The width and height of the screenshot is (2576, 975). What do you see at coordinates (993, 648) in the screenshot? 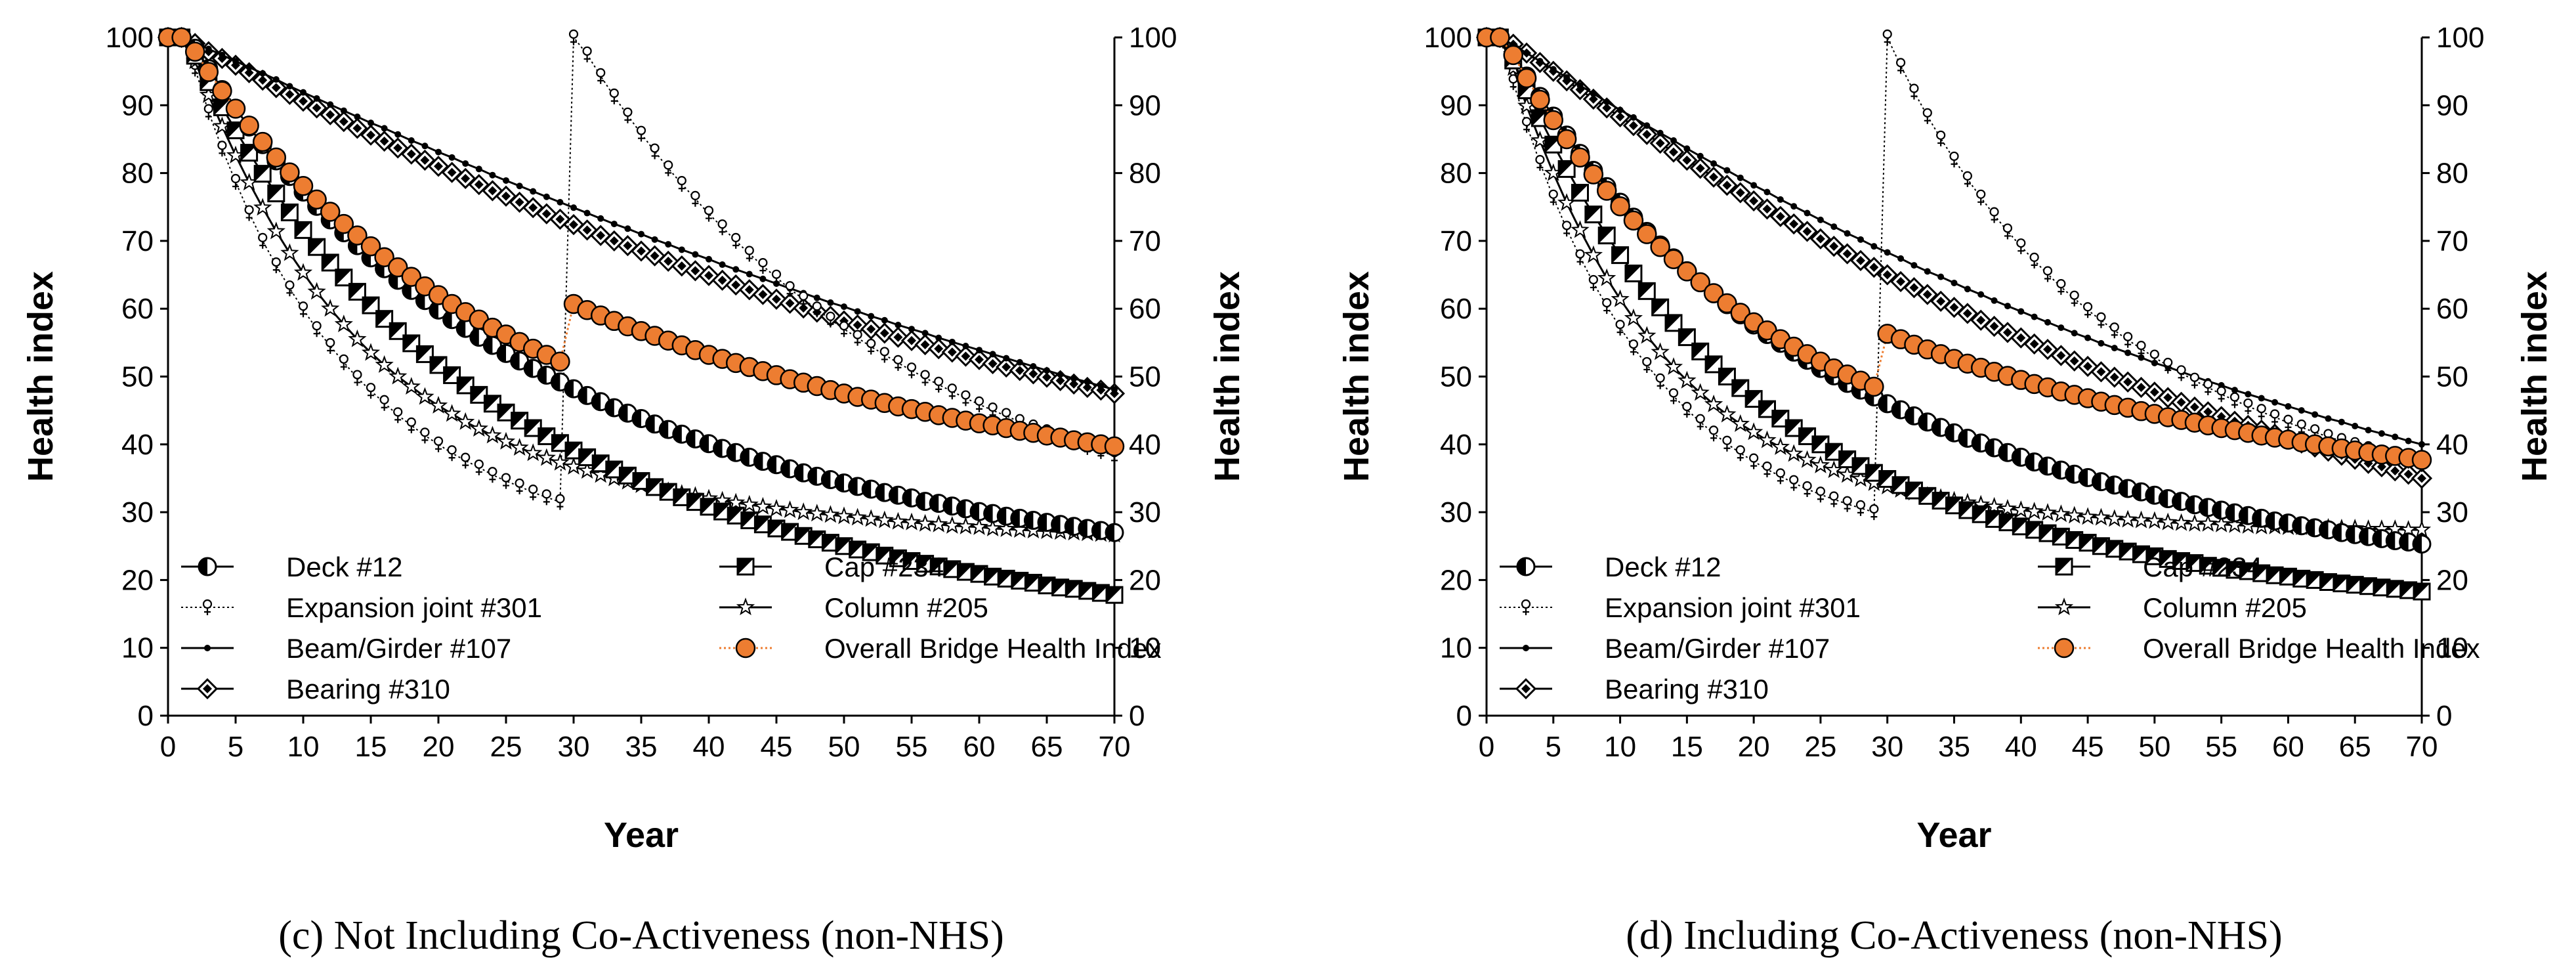
I see `legend-label: Overall Bridge Health Index` at bounding box center [993, 648].